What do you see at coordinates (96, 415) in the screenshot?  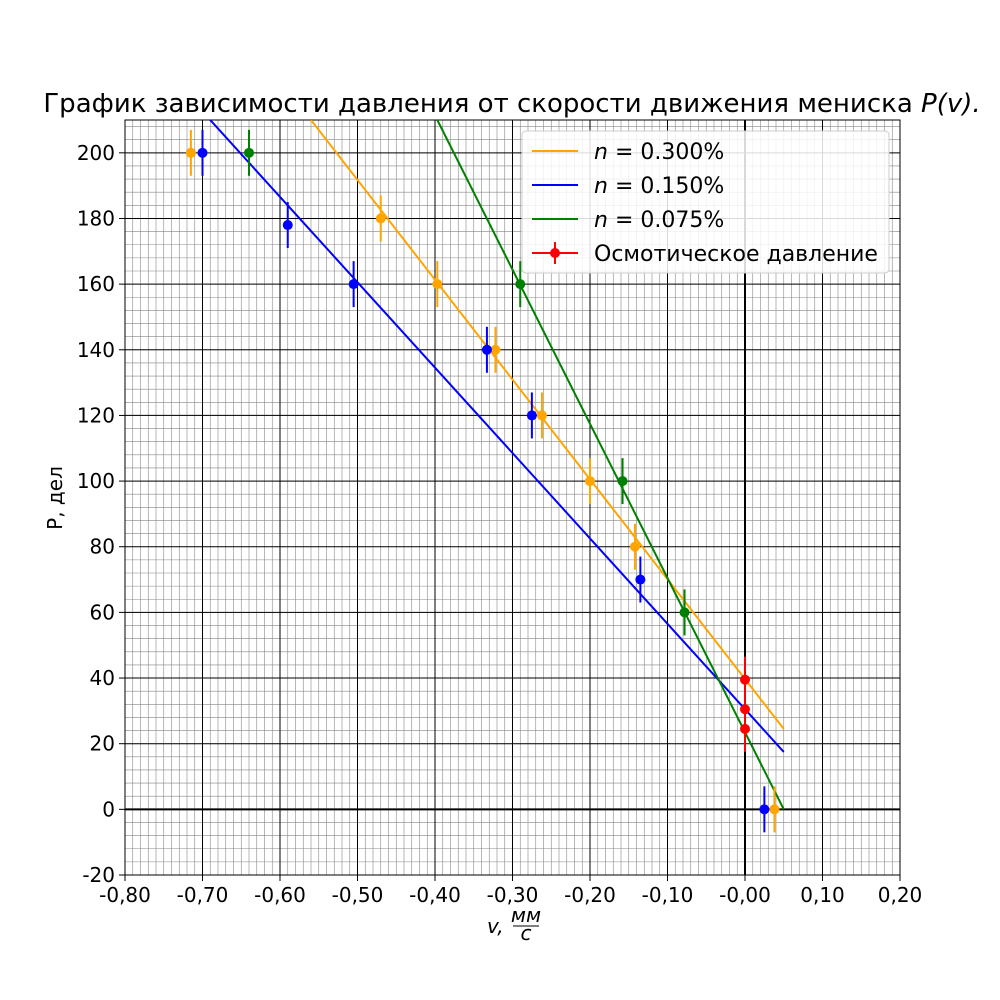 I see `y-tick-label: 120` at bounding box center [96, 415].